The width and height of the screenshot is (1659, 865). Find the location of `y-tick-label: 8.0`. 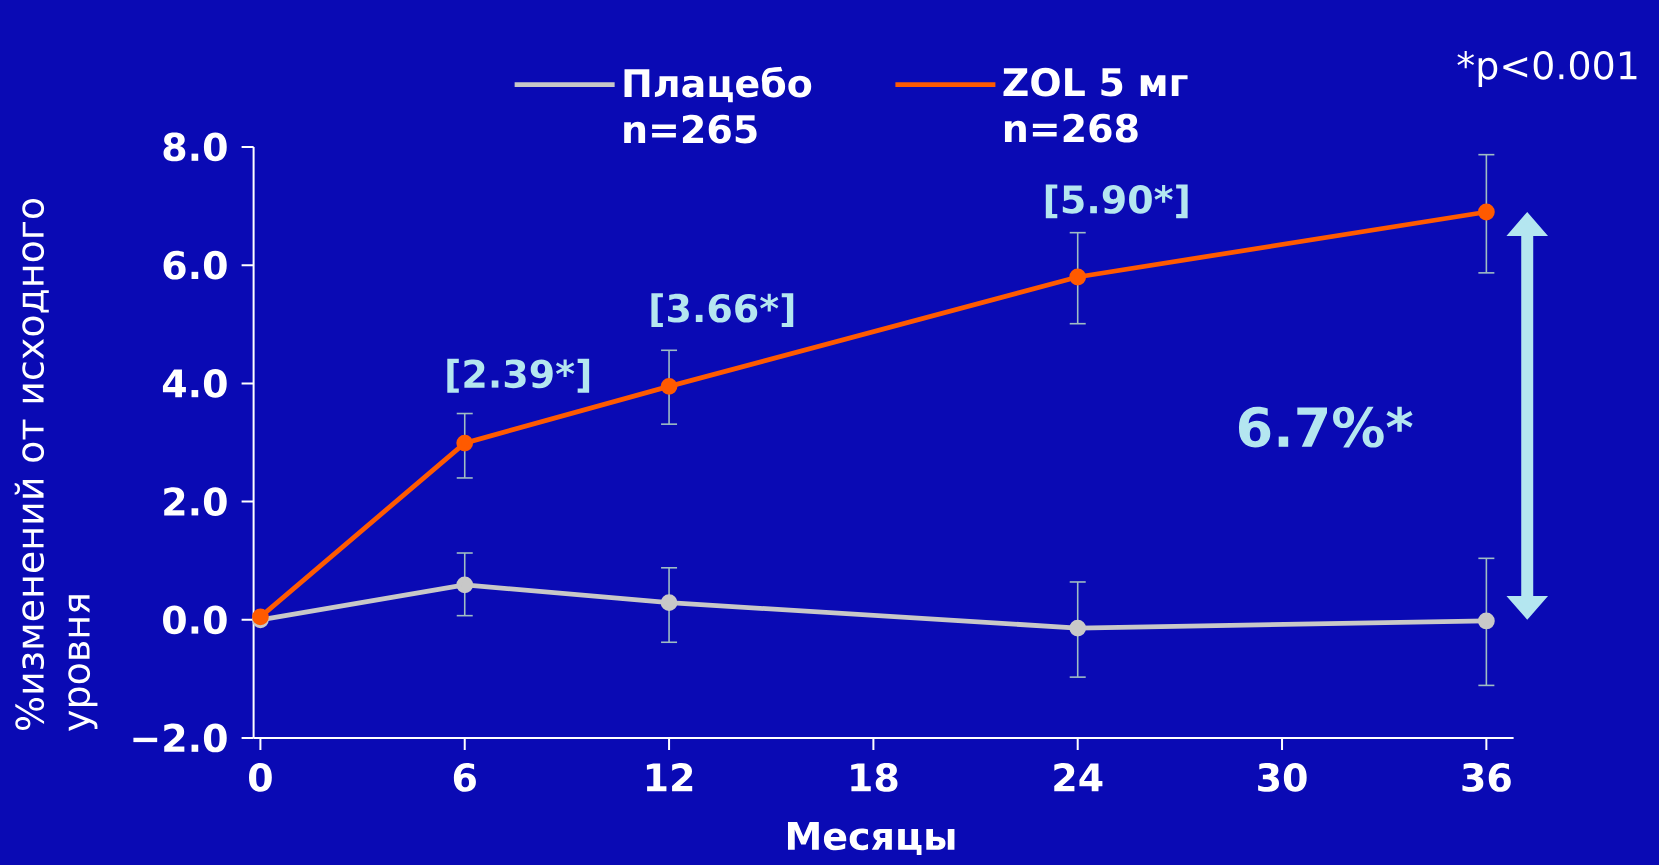

y-tick-label: 8.0 is located at coordinates (195, 147).